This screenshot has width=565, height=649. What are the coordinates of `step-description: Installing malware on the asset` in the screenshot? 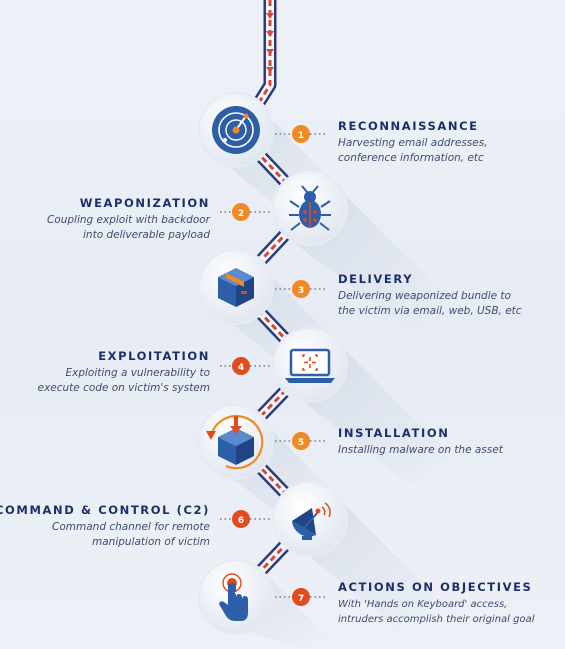 It's located at (420, 450).